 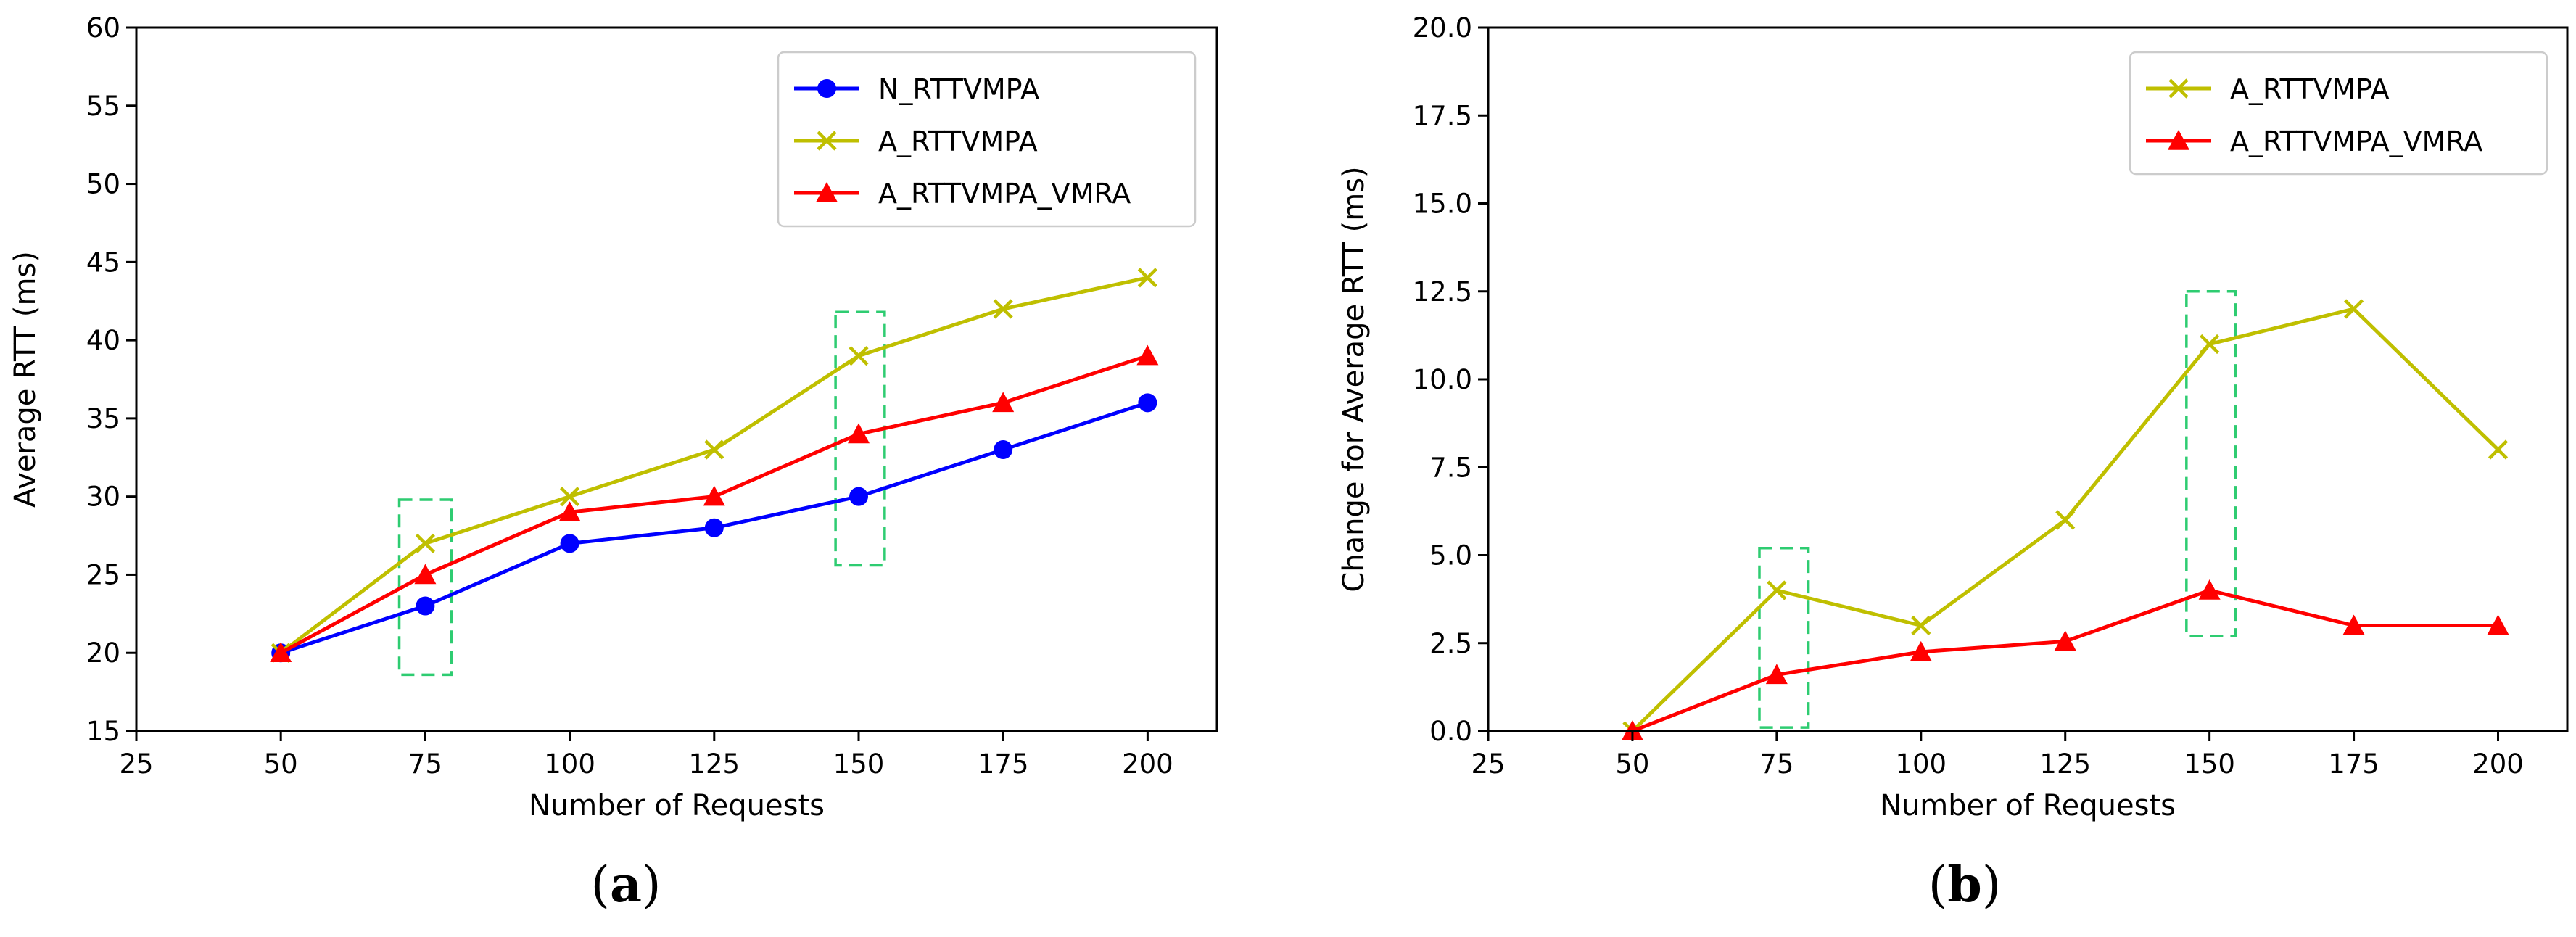 I want to click on legend-item-n_rttvmpa: N_RTTVMPA, so click(x=916, y=89).